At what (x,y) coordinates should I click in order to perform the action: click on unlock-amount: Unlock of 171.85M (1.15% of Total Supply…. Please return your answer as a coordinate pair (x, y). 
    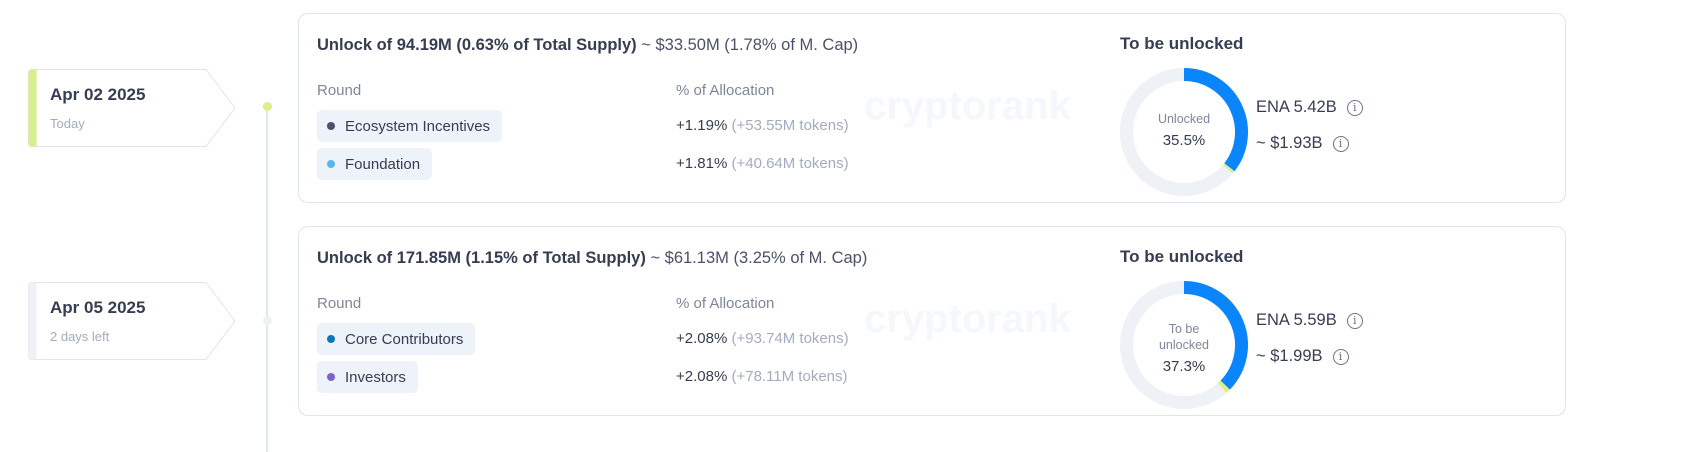
    Looking at the image, I should click on (481, 258).